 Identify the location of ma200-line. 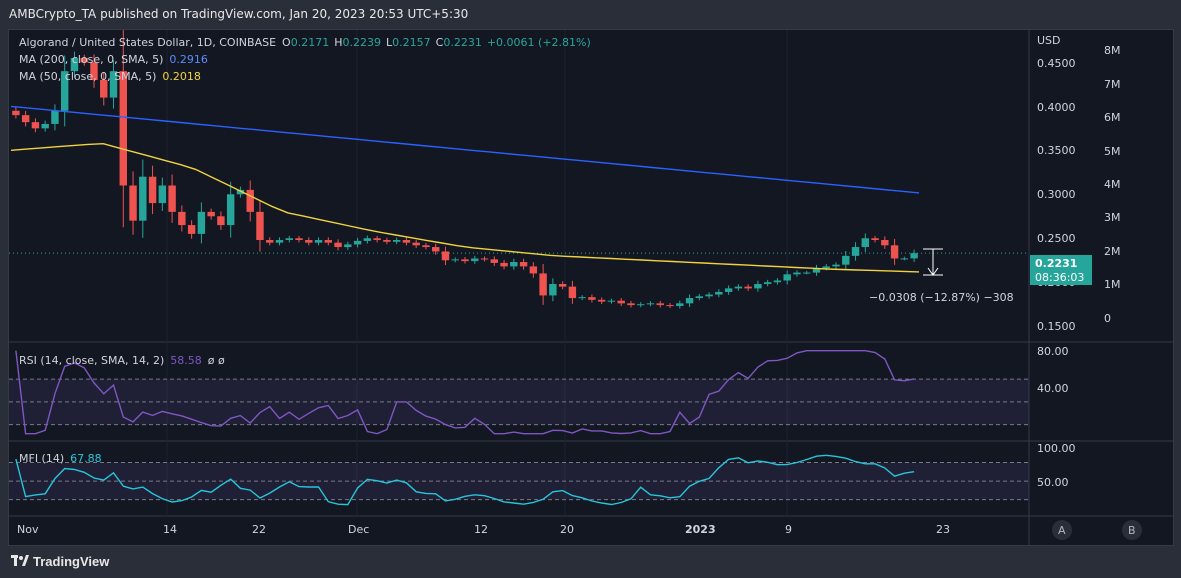
(465, 149).